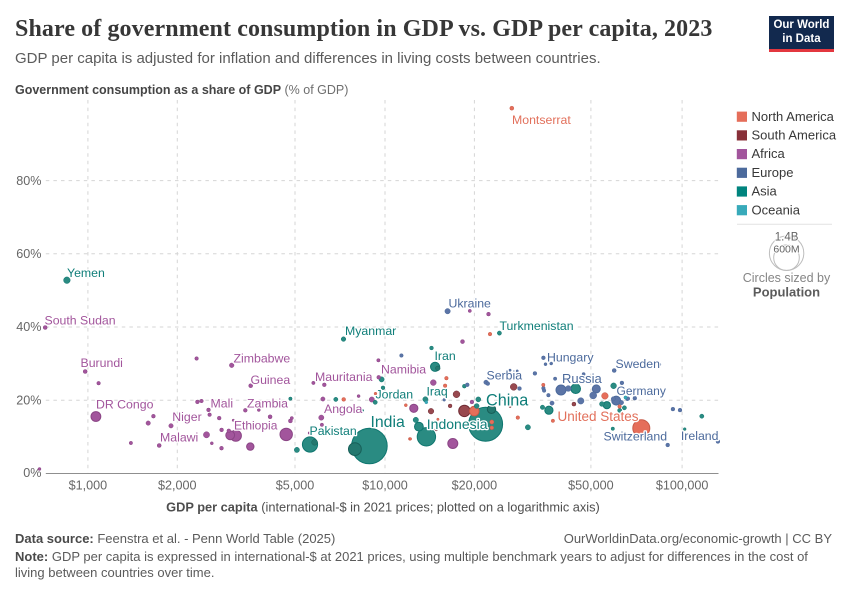 The image size is (850, 600). What do you see at coordinates (591, 486) in the screenshot?
I see `svg-text: $50,000` at bounding box center [591, 486].